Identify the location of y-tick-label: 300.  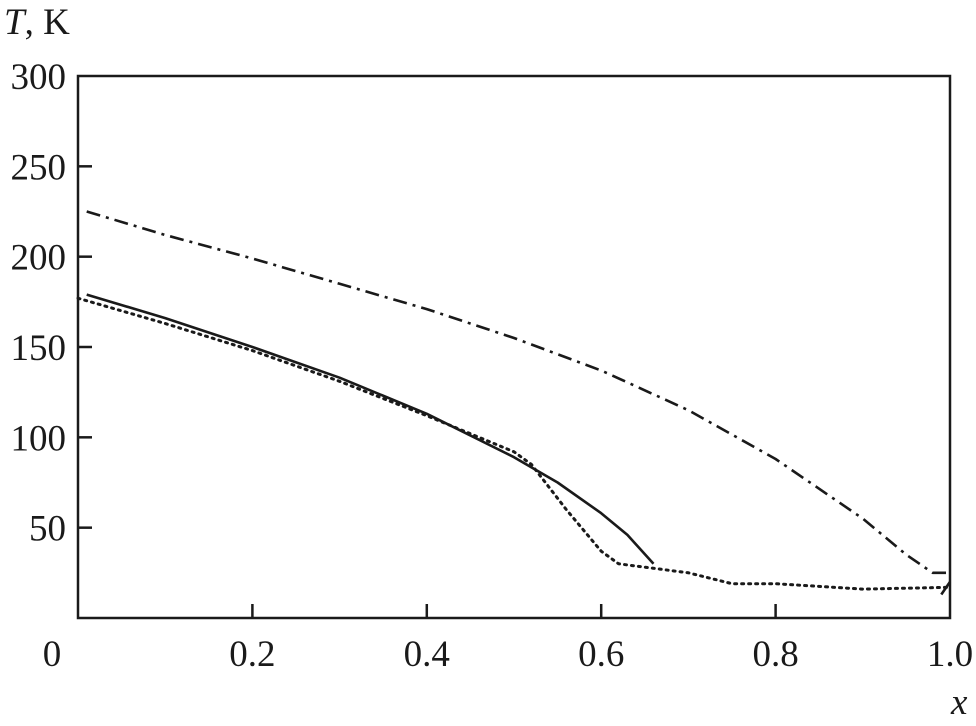
(39, 77).